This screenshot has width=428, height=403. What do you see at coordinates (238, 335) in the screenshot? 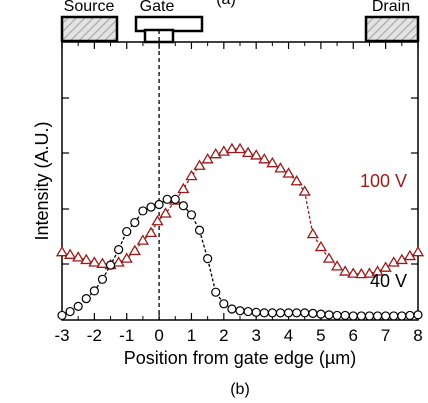
I see `x-tick-labels: -3 -2 -1 0 1 2 3 4 5 6 7 8` at bounding box center [238, 335].